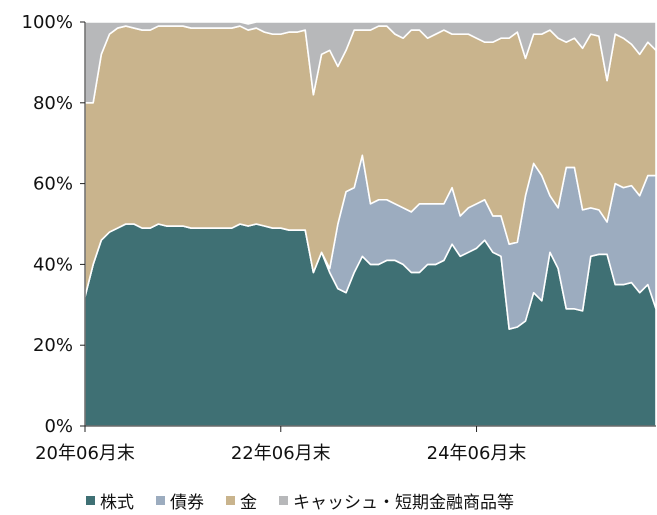 This screenshot has width=657, height=515. What do you see at coordinates (53, 345) in the screenshot?
I see `y-tick-label: 20%` at bounding box center [53, 345].